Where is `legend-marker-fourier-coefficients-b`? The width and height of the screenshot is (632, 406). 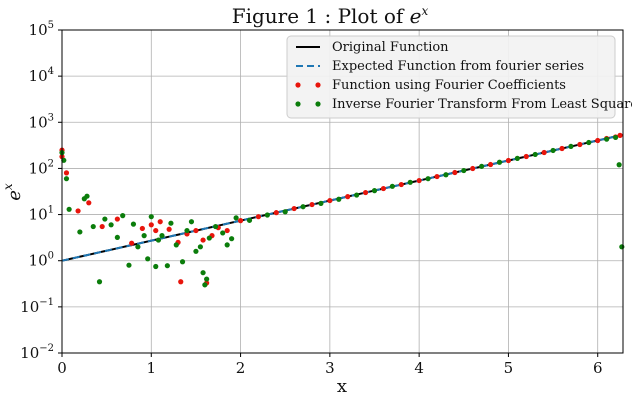 legend-marker-fourier-coefficients-b is located at coordinates (318, 85).